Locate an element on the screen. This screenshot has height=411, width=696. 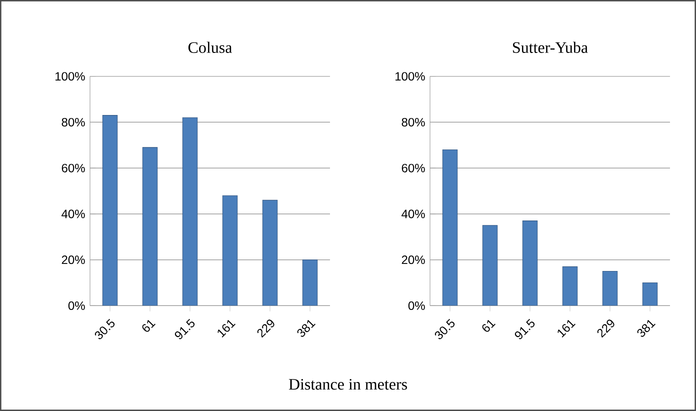
chart-title: Sutter-Yuba is located at coordinates (550, 47).